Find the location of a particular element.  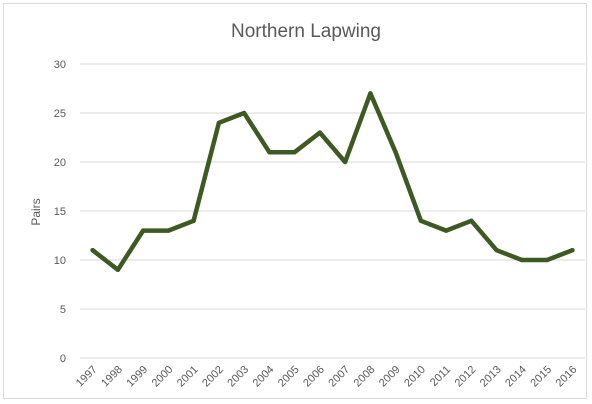

x-tick-label: 1997 is located at coordinates (87, 377).